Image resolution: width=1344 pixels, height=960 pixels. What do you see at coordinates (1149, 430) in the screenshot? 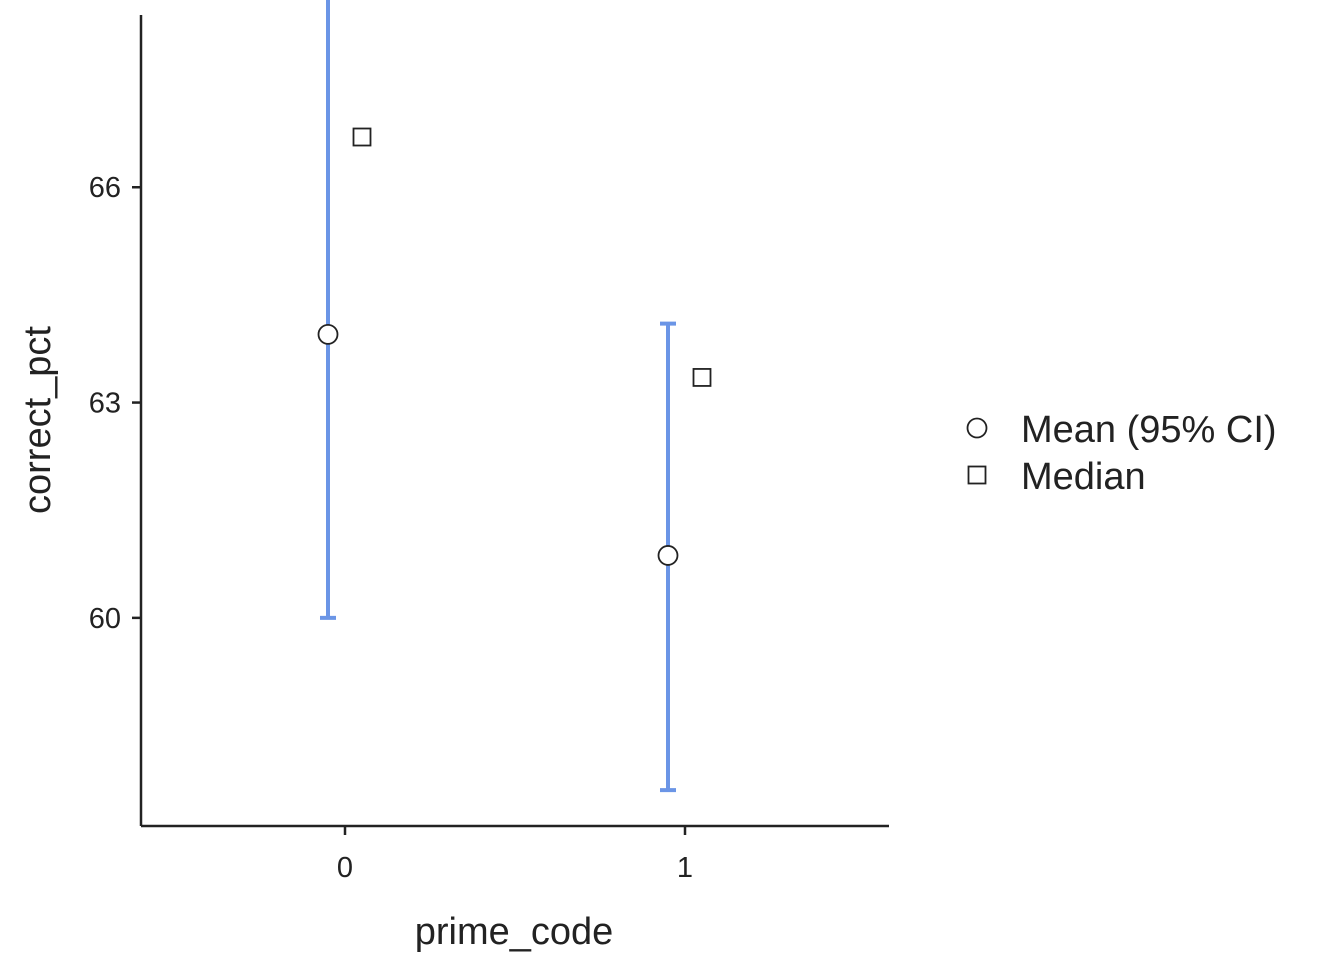
I see `legend-label-mean: Mean (95% CI)` at bounding box center [1149, 430].